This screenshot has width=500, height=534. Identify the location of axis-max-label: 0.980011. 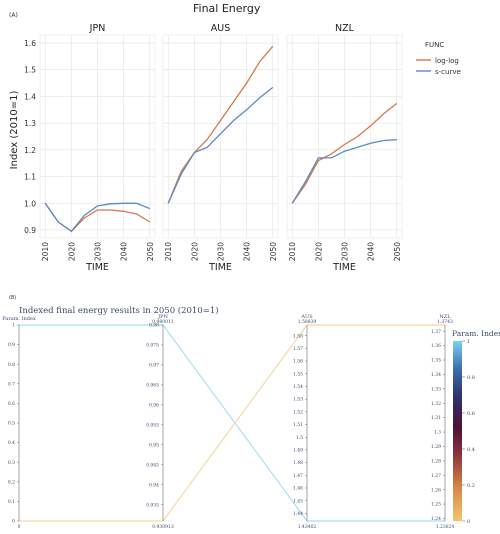
(163, 322).